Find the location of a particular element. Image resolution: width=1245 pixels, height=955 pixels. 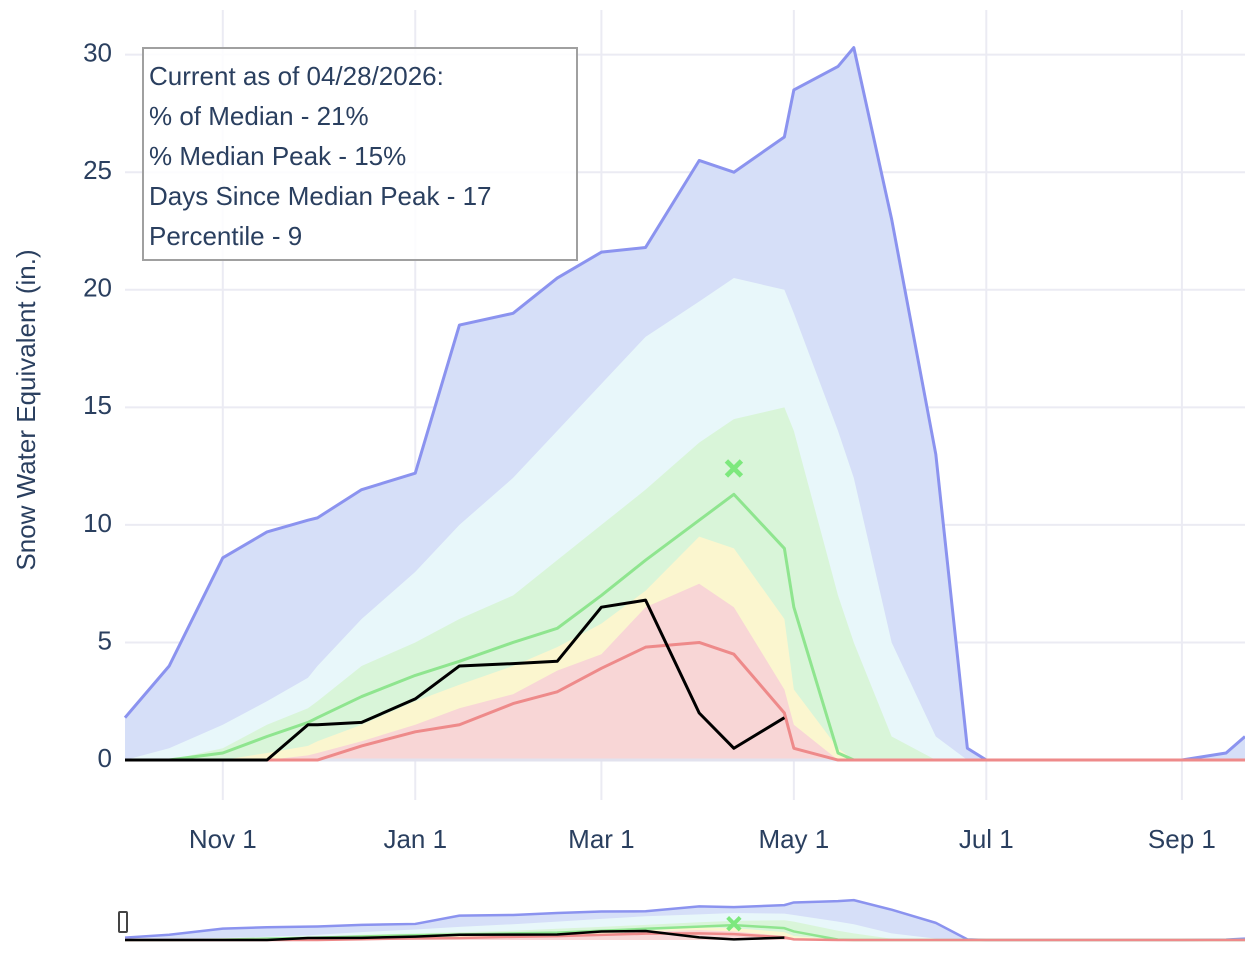

slider-handle is located at coordinates (123, 922).